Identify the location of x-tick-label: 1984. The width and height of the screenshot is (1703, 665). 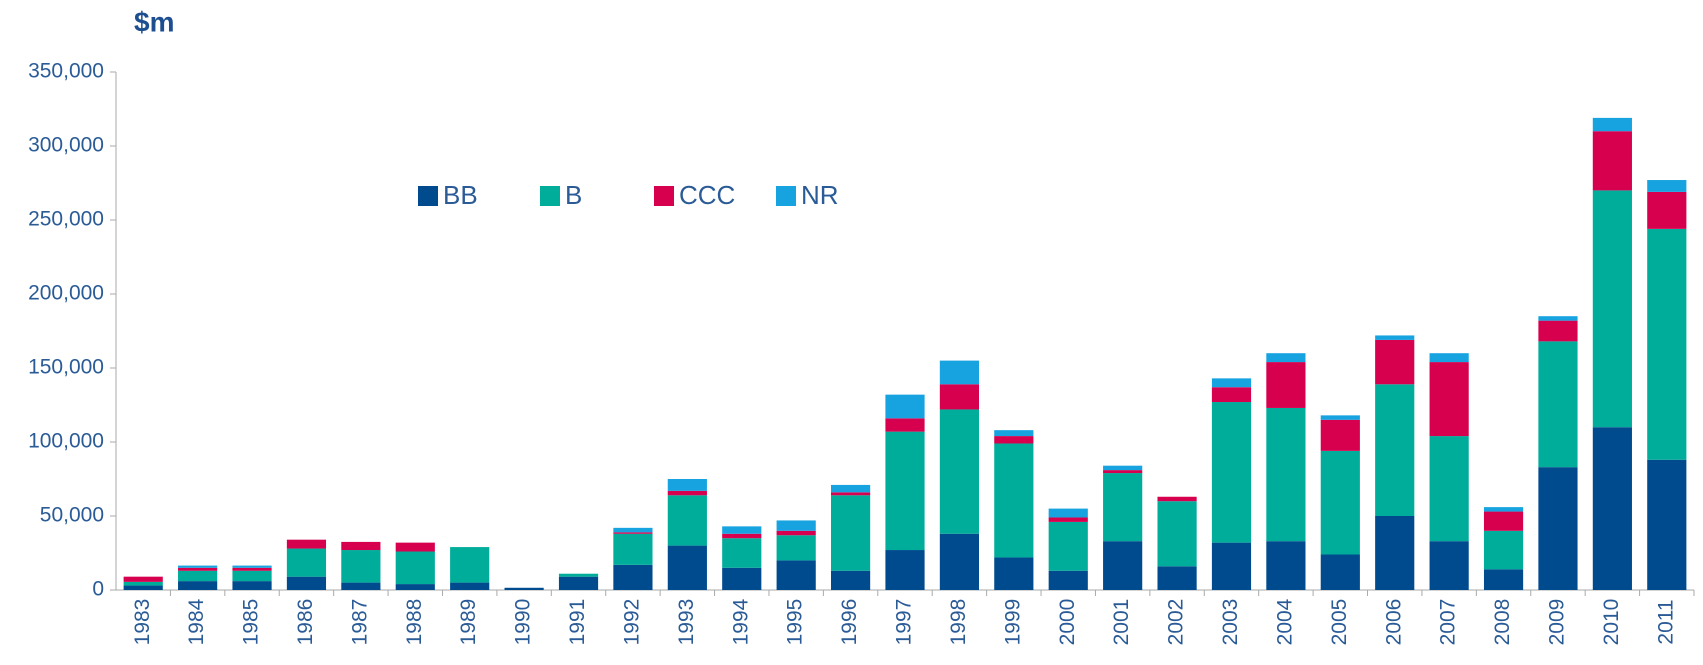
(196, 621).